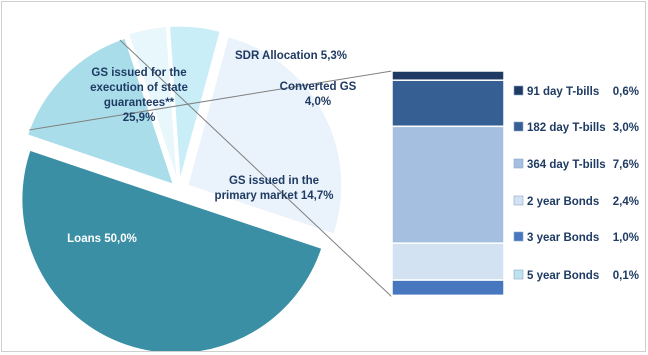 The height and width of the screenshot is (355, 648). I want to click on legend-item-91-day-t-bills: 91 day T-bills 0,6%, so click(576, 91).